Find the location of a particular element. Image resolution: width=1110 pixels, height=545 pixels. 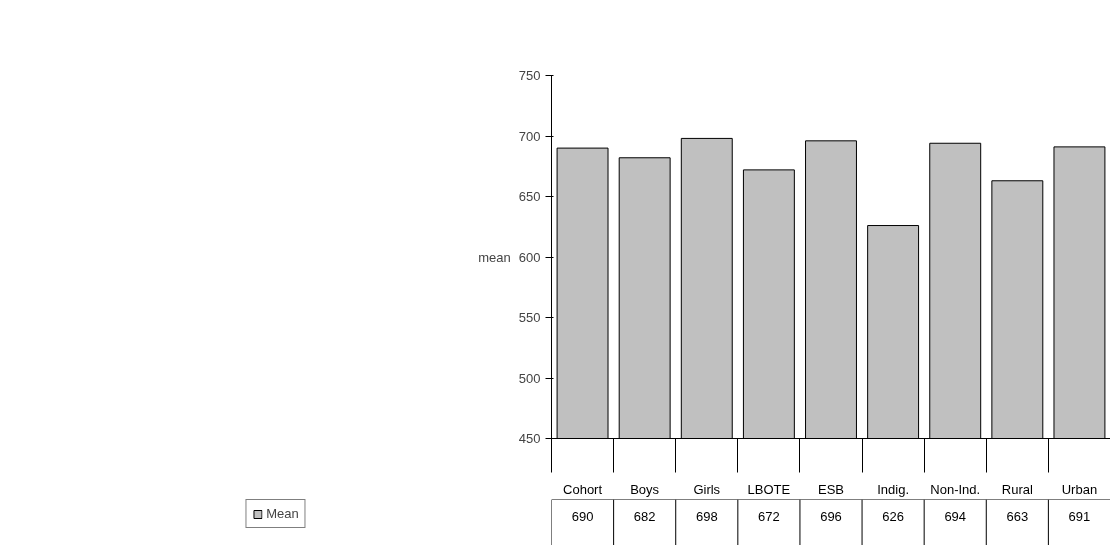

data-label: 696 is located at coordinates (831, 517).